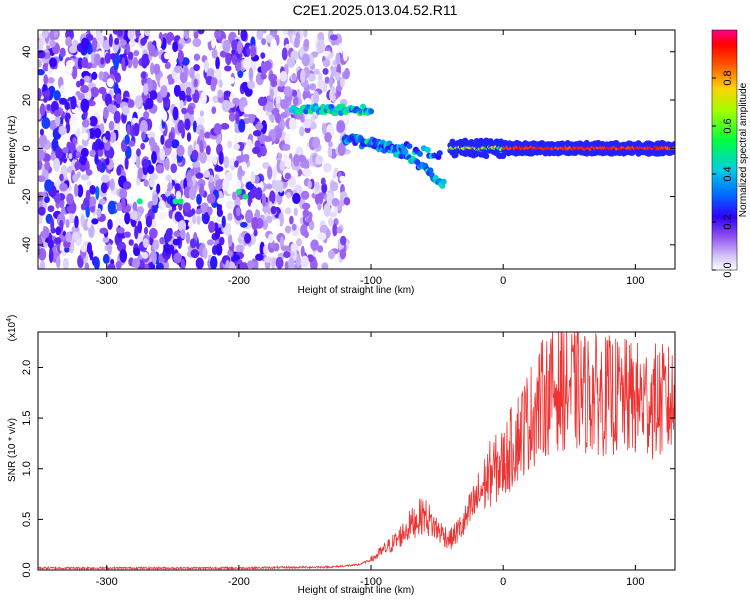  I want to click on spectrogram-ytick-label: 0, so click(27, 148).